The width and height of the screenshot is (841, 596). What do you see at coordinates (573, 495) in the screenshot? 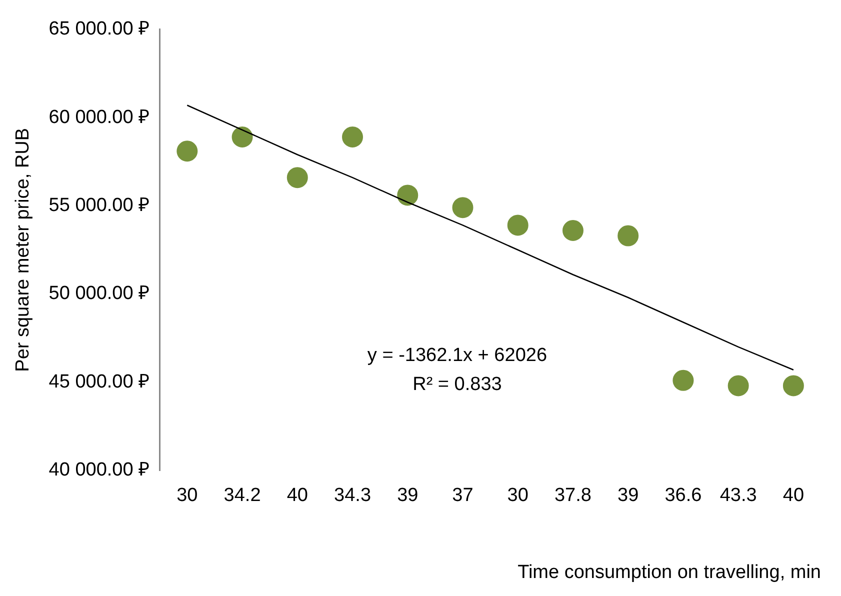
I see `x-tick-label: 37.8` at bounding box center [573, 495].